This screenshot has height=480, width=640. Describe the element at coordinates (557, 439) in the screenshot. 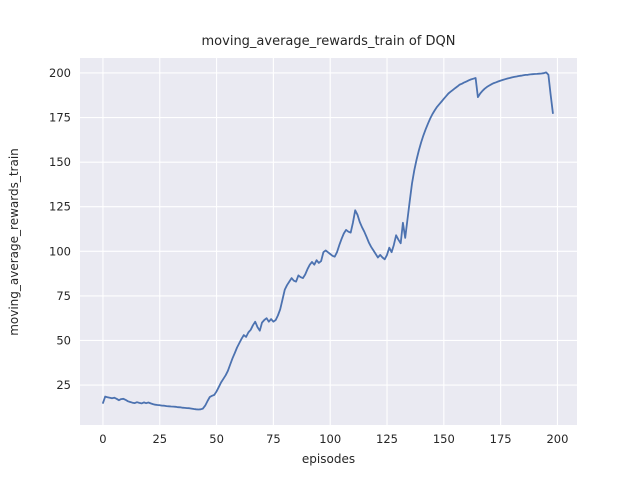

I see `x-tick-label: 200` at that location.